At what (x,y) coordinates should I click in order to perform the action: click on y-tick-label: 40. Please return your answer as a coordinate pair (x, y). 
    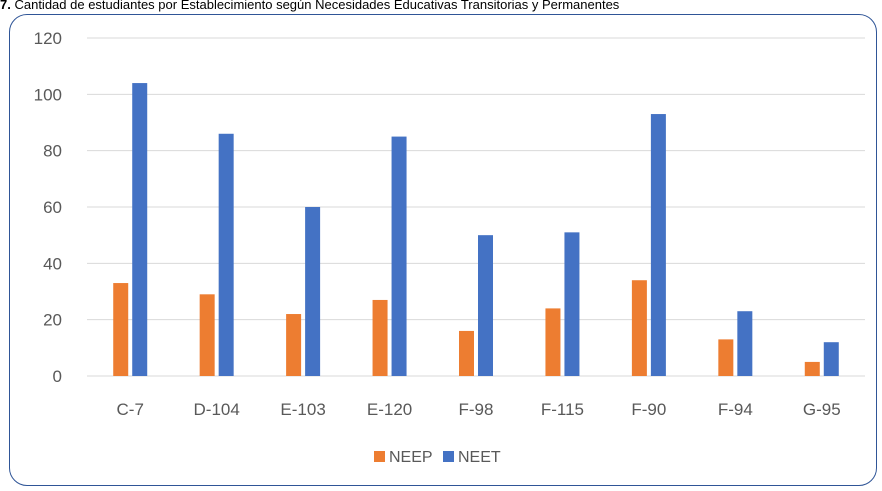
    Looking at the image, I should click on (52, 263).